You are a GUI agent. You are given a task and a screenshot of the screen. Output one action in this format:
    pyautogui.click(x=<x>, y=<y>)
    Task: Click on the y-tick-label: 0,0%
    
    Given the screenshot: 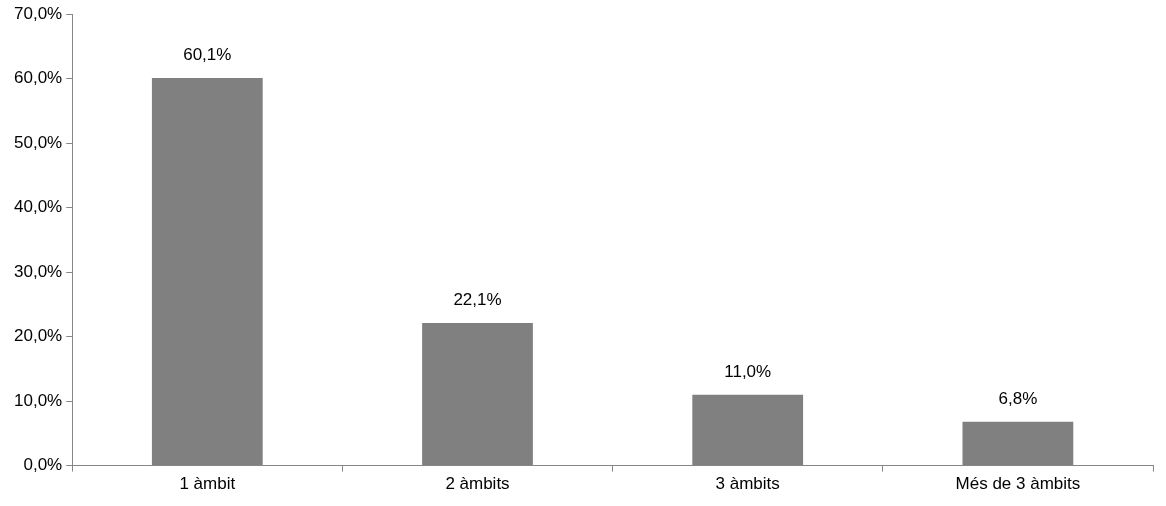 What is the action you would take?
    pyautogui.click(x=43, y=465)
    